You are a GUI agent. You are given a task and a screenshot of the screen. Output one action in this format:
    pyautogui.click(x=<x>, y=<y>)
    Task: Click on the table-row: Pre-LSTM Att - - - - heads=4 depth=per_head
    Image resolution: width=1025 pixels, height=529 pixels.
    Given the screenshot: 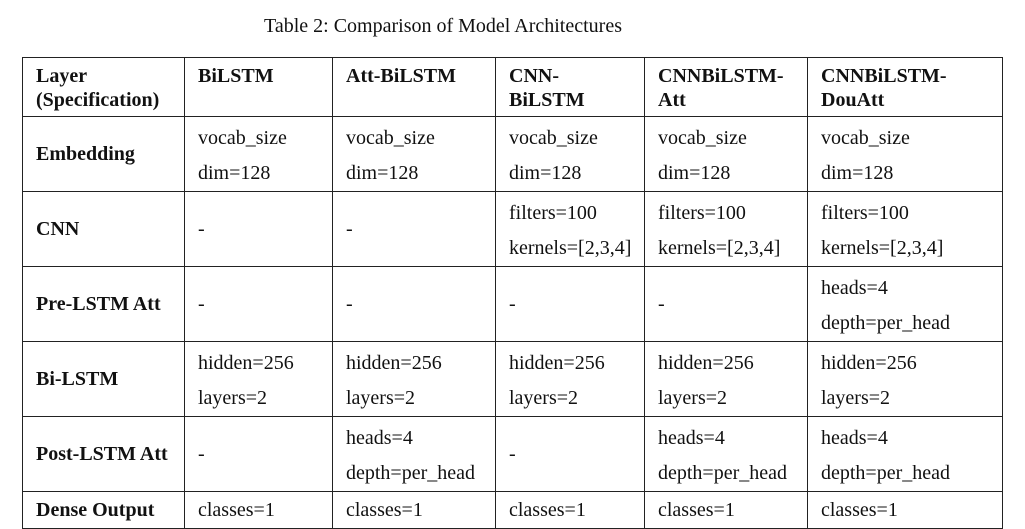 What is the action you would take?
    pyautogui.click(x=512, y=304)
    